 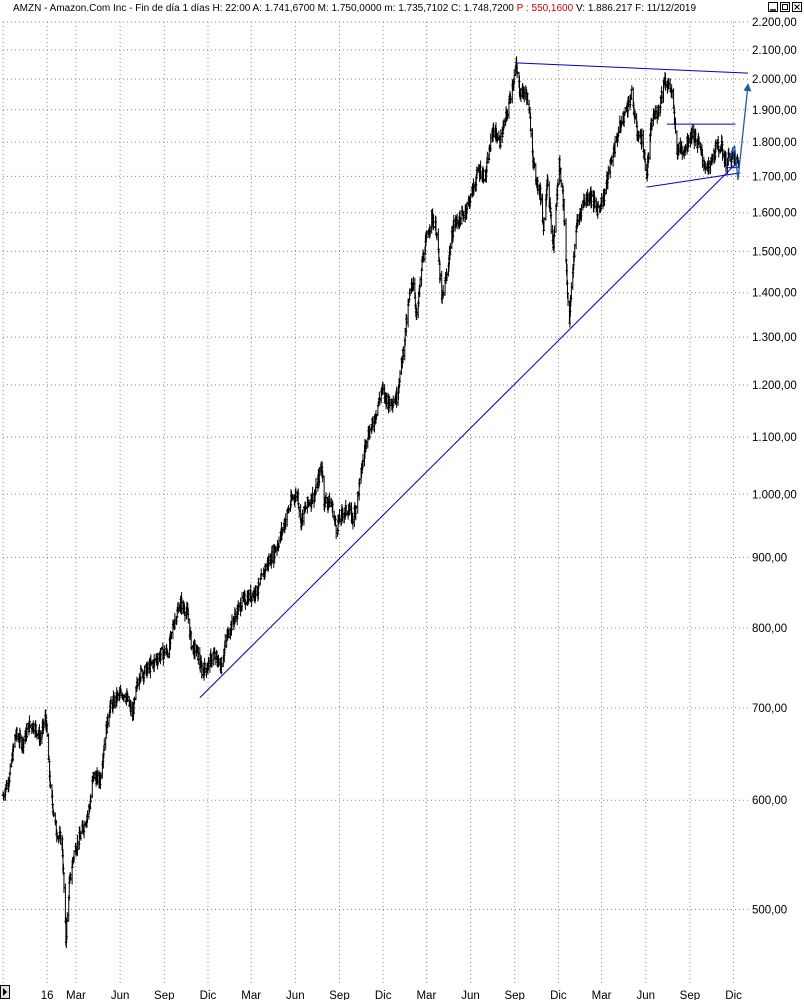 I want to click on y-tick-label: 1.300,00, so click(x=774, y=338).